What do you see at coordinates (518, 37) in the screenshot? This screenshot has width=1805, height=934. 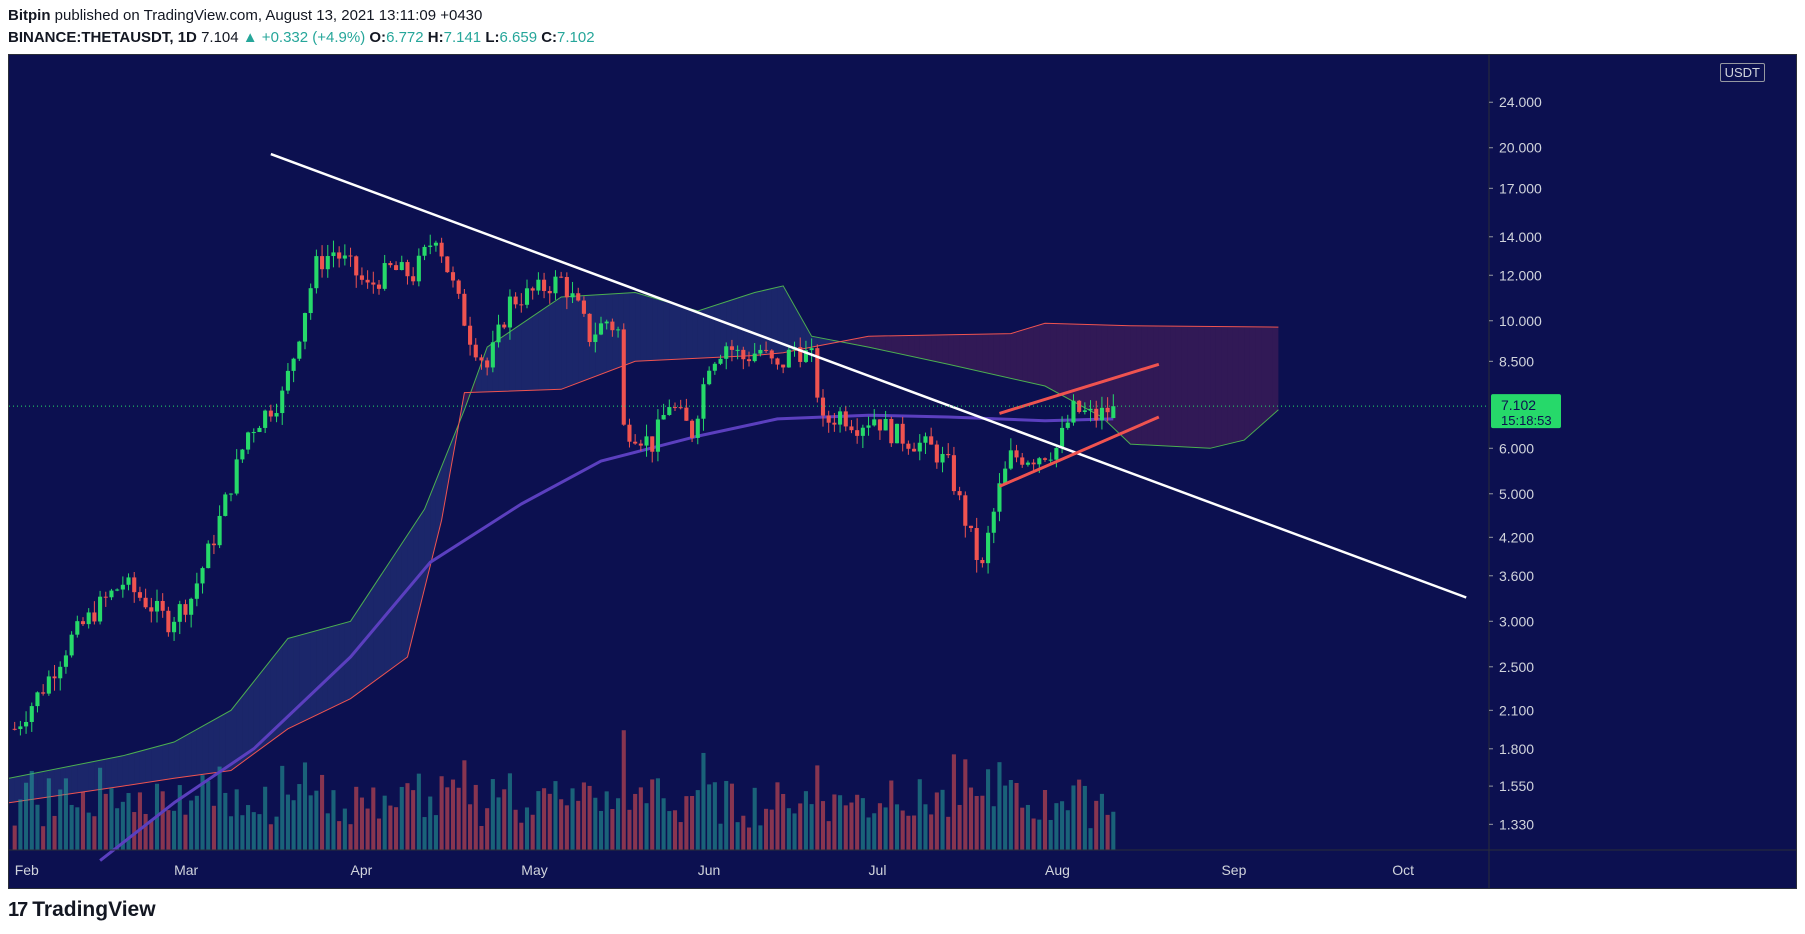 I see `low-value: 6.659` at bounding box center [518, 37].